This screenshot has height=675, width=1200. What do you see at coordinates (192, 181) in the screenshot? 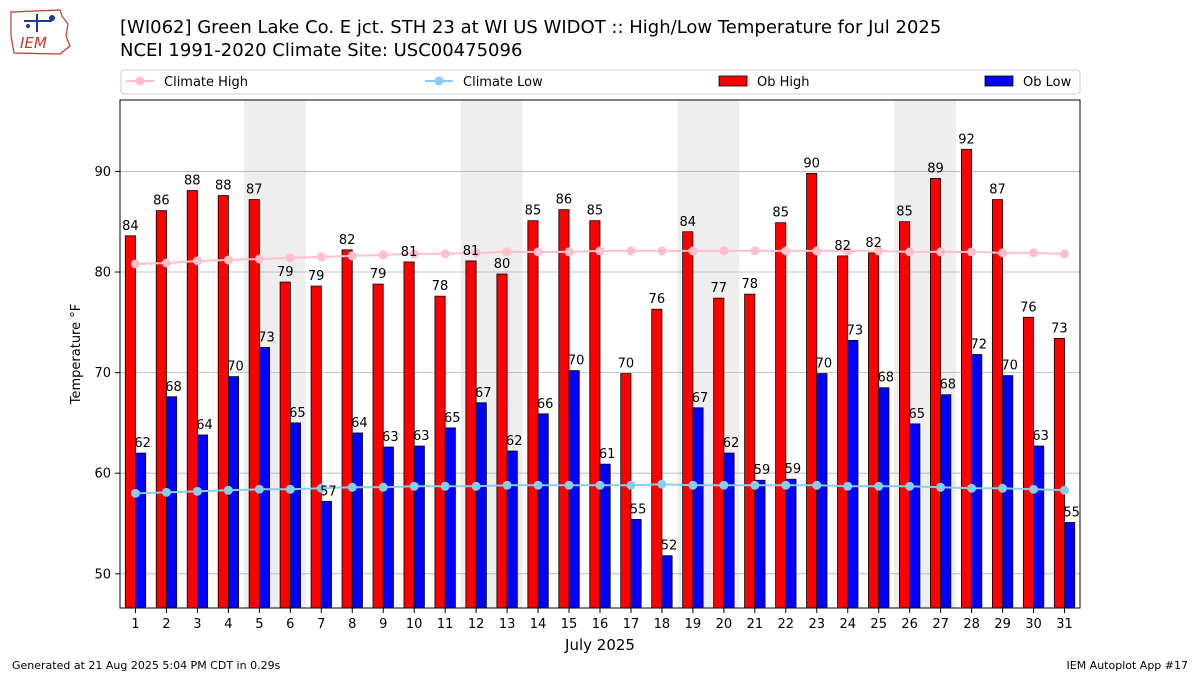
I see `ob-high-label: 88` at bounding box center [192, 181].